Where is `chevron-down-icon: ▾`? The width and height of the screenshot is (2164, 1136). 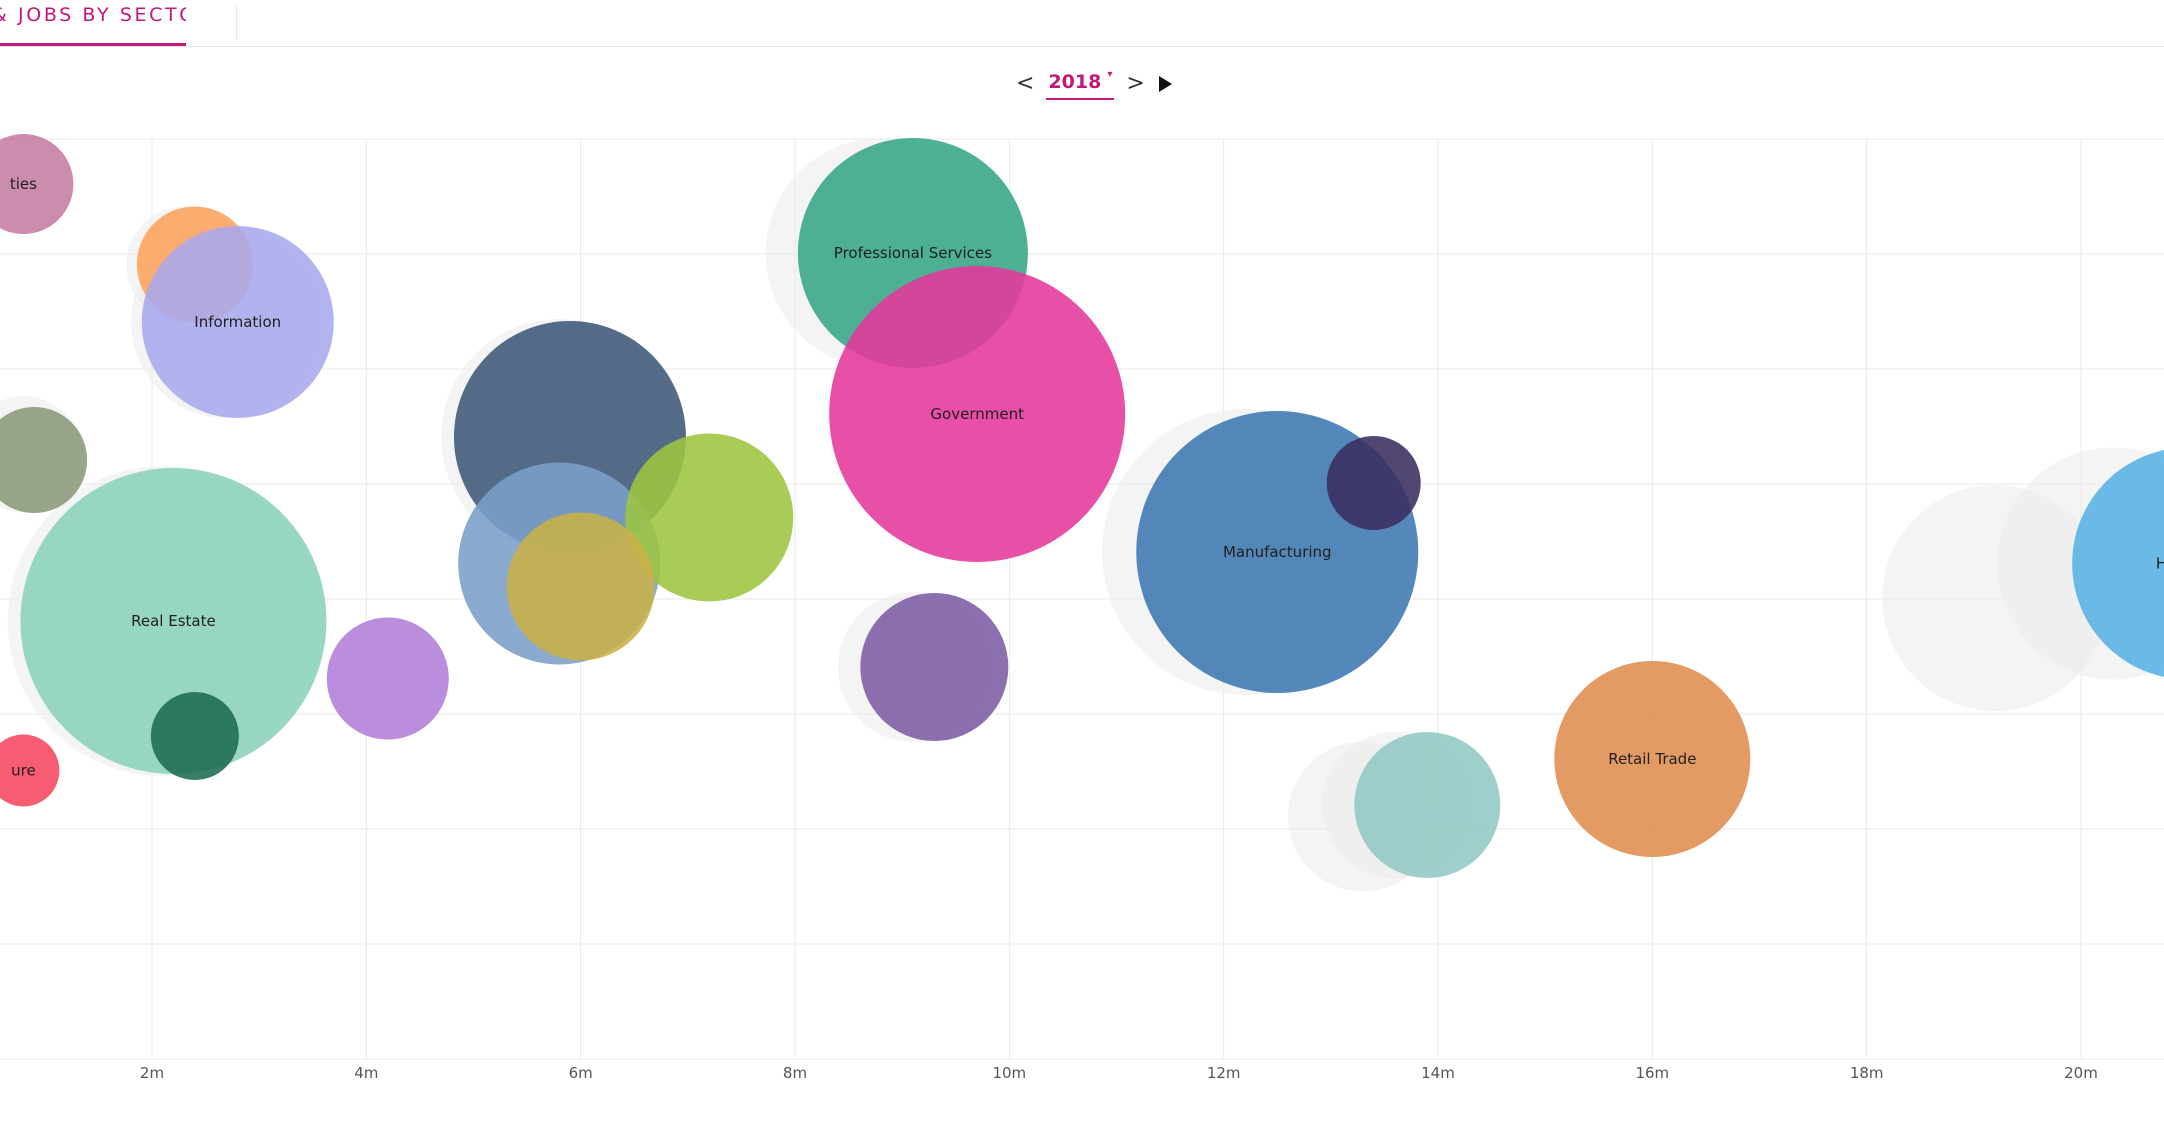 chevron-down-icon: ▾ is located at coordinates (1110, 74).